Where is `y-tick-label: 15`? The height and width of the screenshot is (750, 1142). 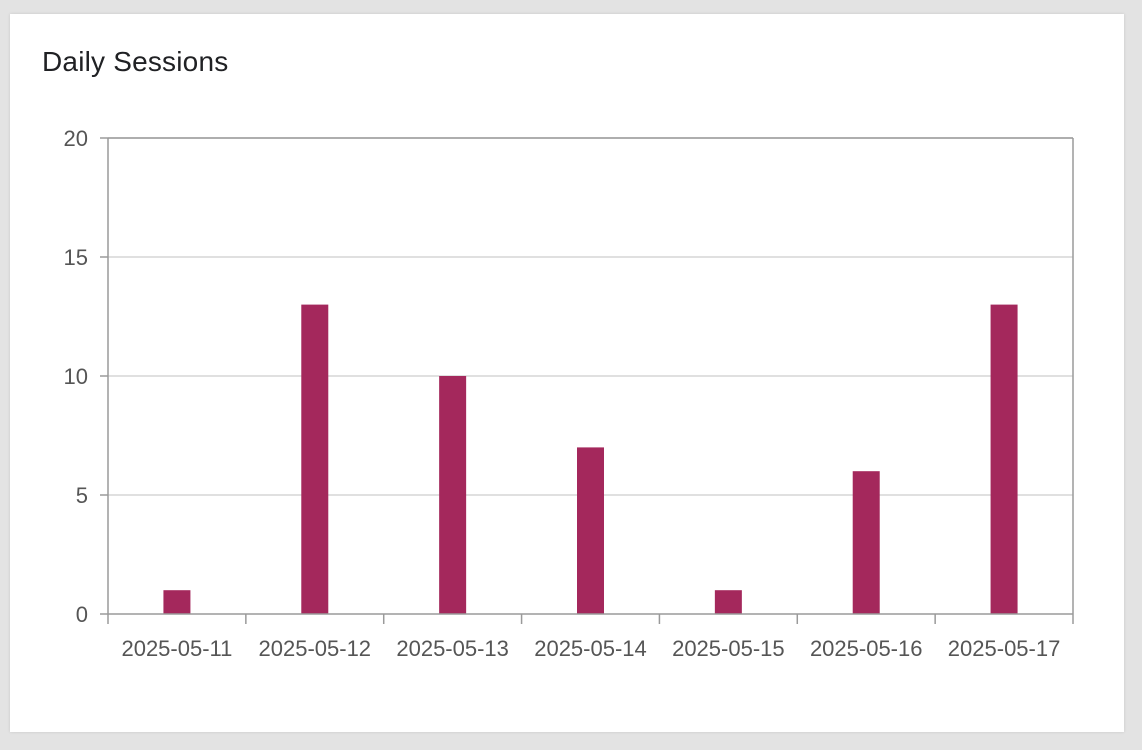
y-tick-label: 15 is located at coordinates (76, 257).